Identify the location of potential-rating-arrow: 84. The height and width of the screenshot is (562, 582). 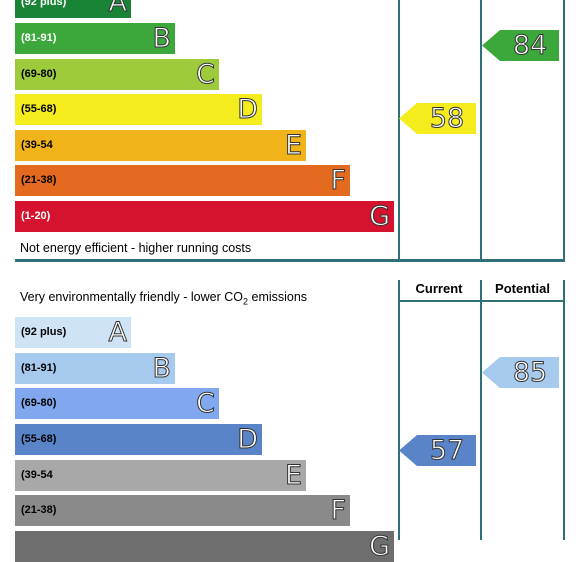
(520, 45).